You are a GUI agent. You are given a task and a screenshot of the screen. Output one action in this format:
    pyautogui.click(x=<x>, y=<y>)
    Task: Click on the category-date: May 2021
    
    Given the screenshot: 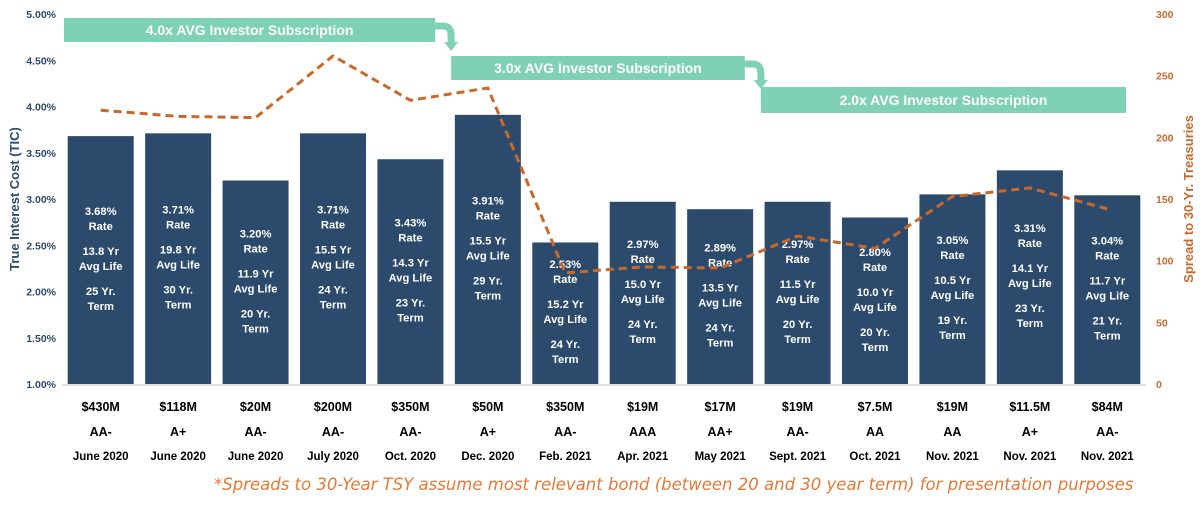 What is the action you would take?
    pyautogui.click(x=721, y=457)
    